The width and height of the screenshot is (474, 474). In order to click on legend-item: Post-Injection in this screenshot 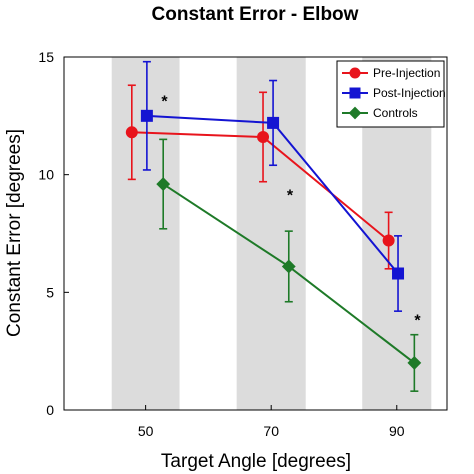, I will do `click(394, 93)`.